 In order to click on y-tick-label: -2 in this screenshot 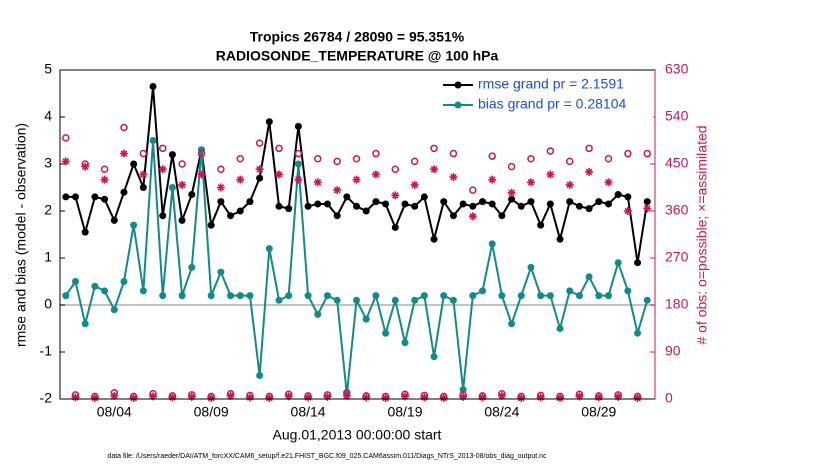, I will do `click(46, 398)`.